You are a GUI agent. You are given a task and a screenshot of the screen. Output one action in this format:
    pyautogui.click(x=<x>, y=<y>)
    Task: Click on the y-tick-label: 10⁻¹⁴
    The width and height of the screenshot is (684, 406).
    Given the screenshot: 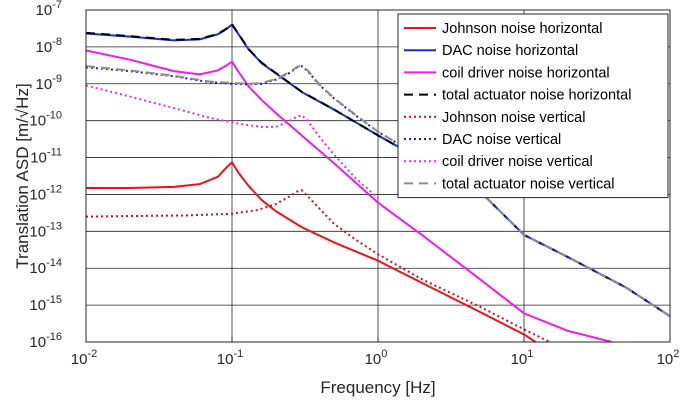 What is the action you would take?
    pyautogui.click(x=45, y=267)
    